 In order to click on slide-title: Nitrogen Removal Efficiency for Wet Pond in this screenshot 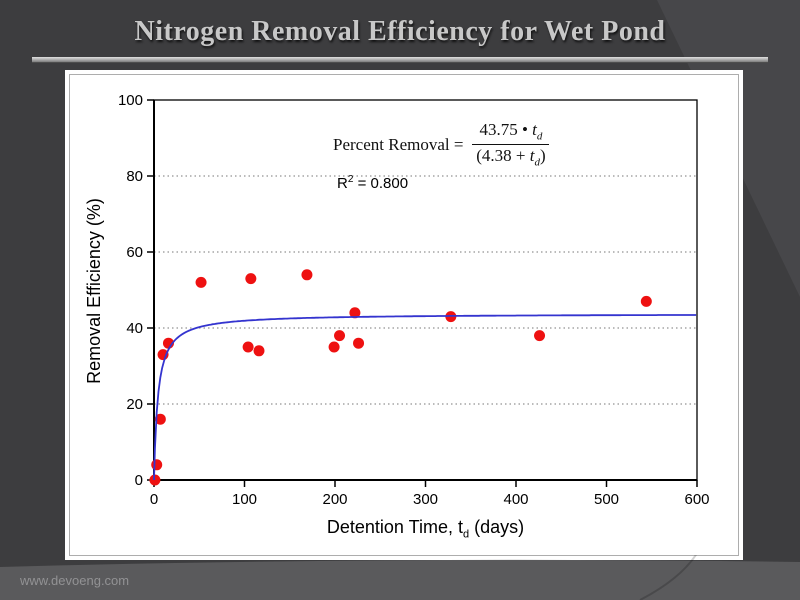, I will do `click(400, 31)`.